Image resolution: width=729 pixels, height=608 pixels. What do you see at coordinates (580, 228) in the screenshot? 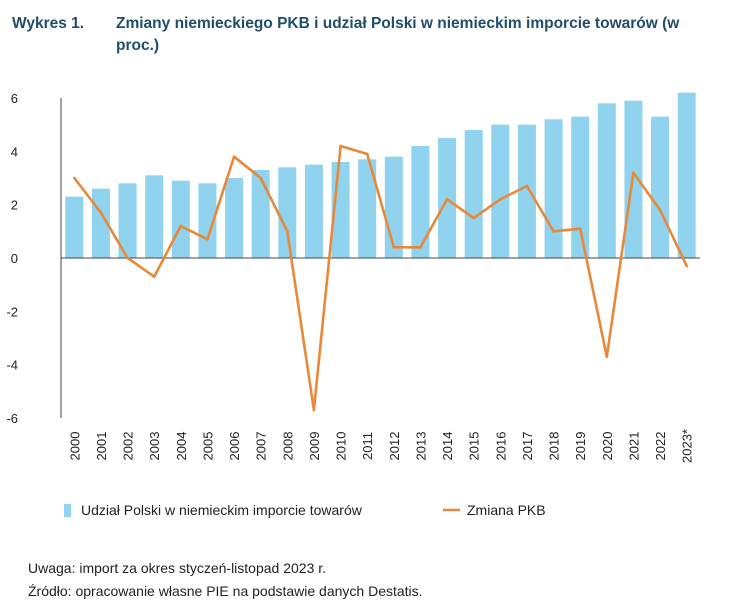
I see `gdp-point-2019` at bounding box center [580, 228].